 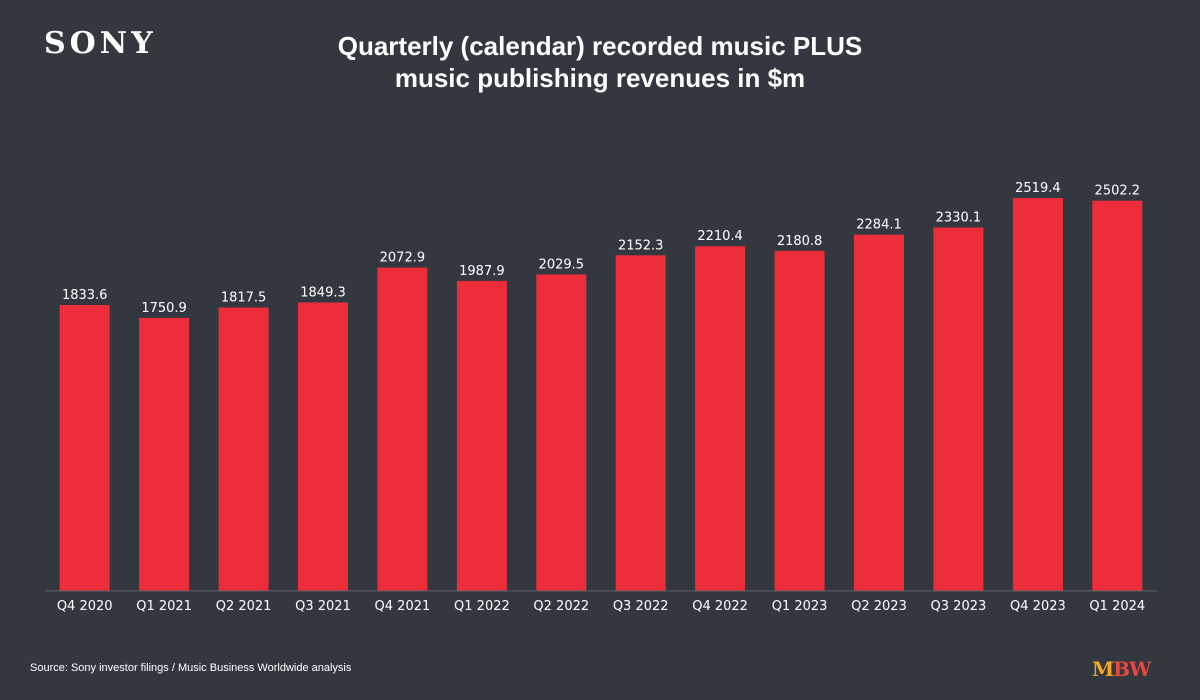 What do you see at coordinates (323, 606) in the screenshot?
I see `category-tick-label: Q3 2021` at bounding box center [323, 606].